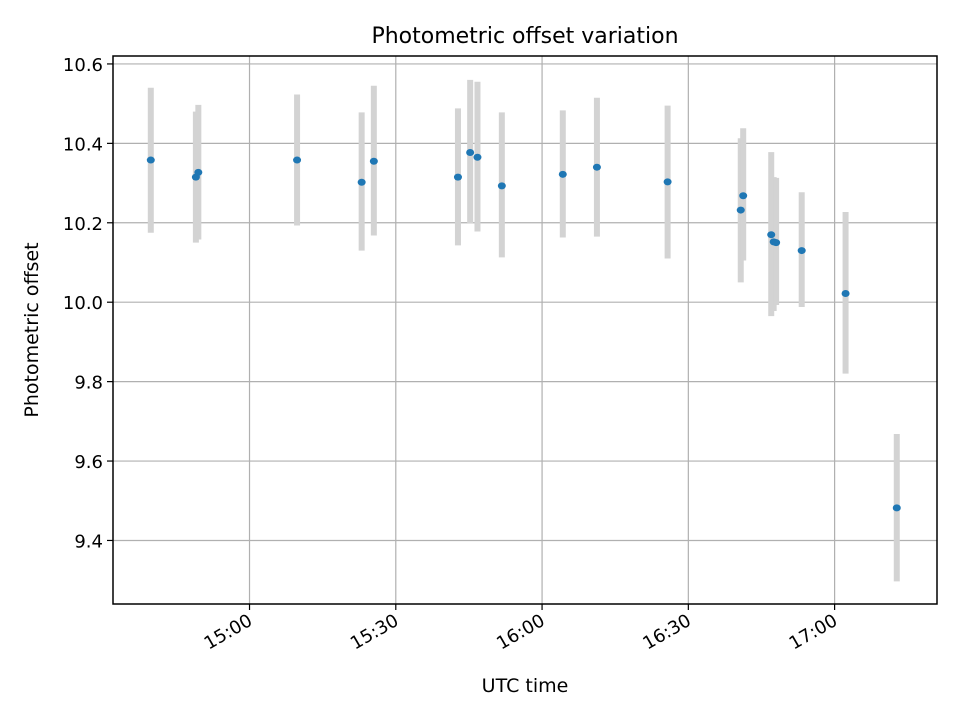 This screenshot has width=960, height=720. Describe the element at coordinates (88, 462) in the screenshot. I see `y-tick-label: 9.6` at that location.